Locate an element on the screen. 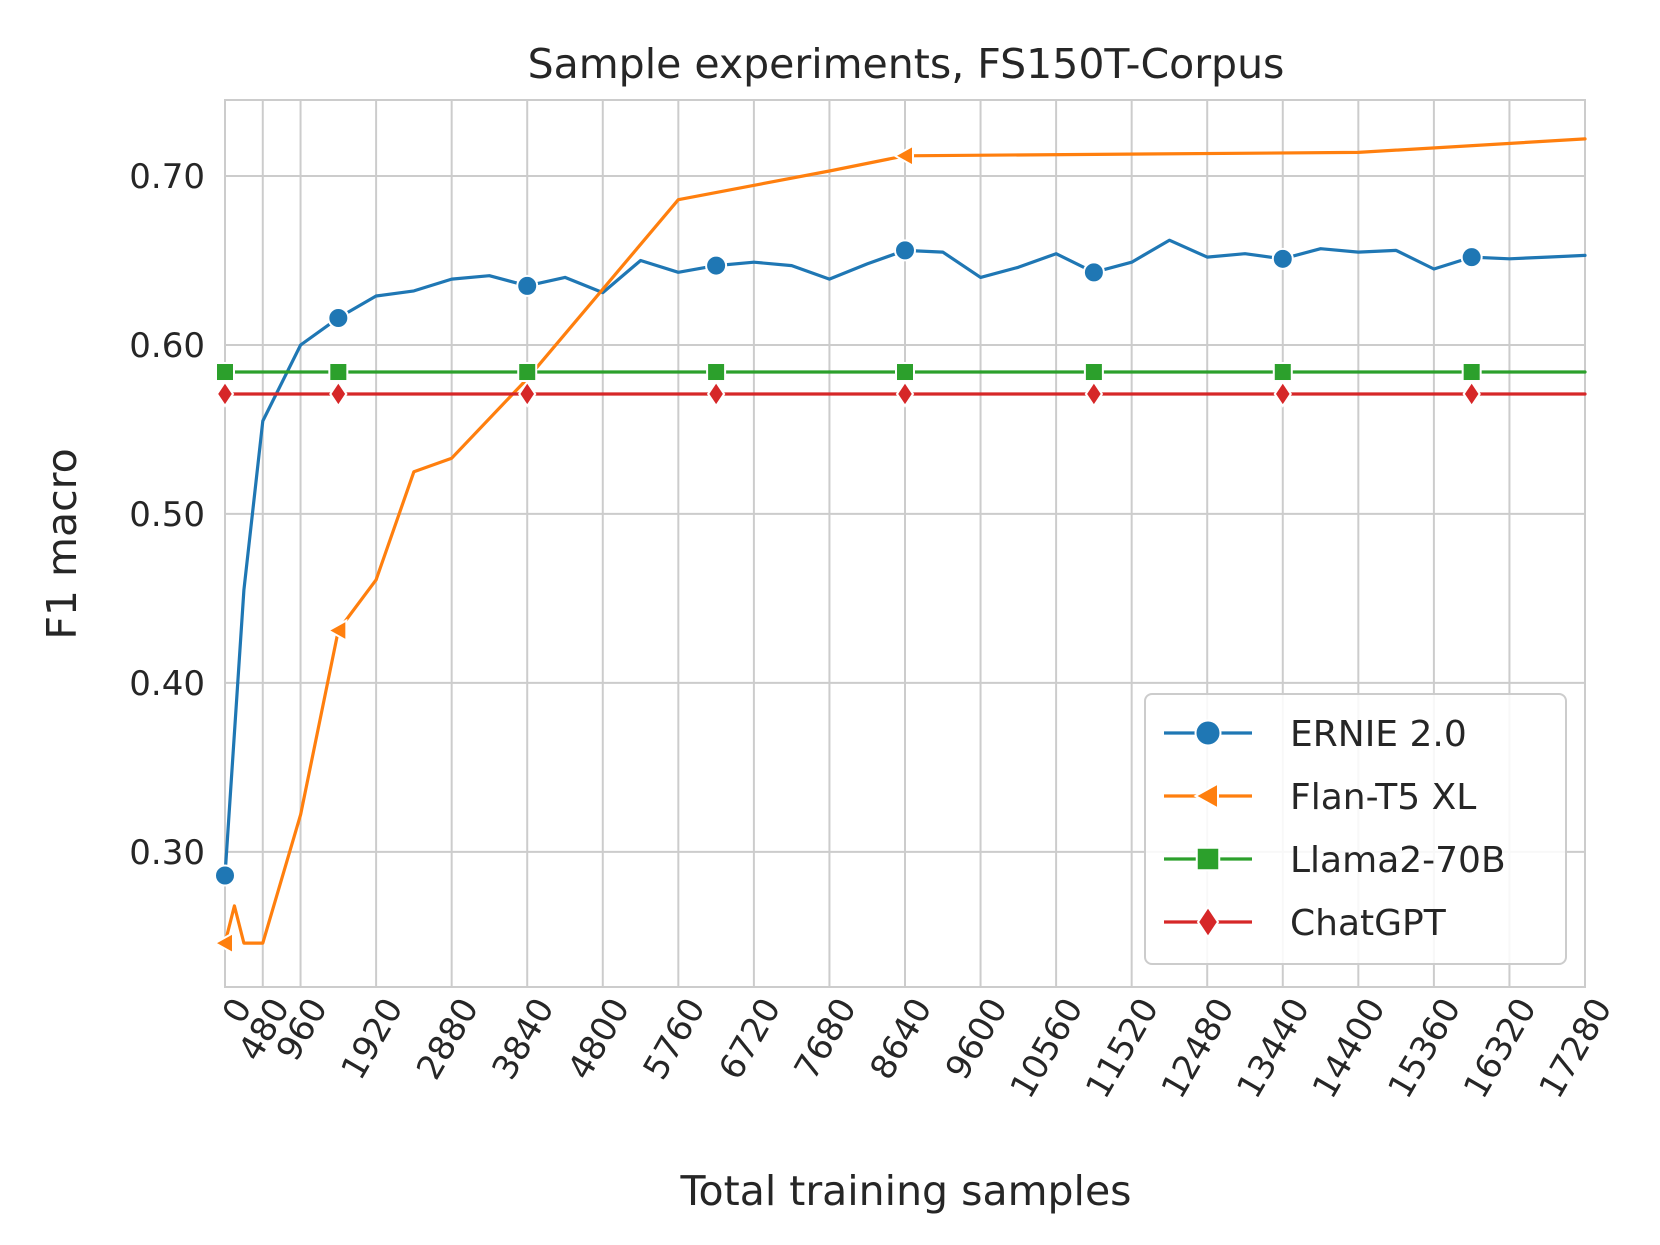  legend-label: Flan-T5 XL is located at coordinates (1383, 797).